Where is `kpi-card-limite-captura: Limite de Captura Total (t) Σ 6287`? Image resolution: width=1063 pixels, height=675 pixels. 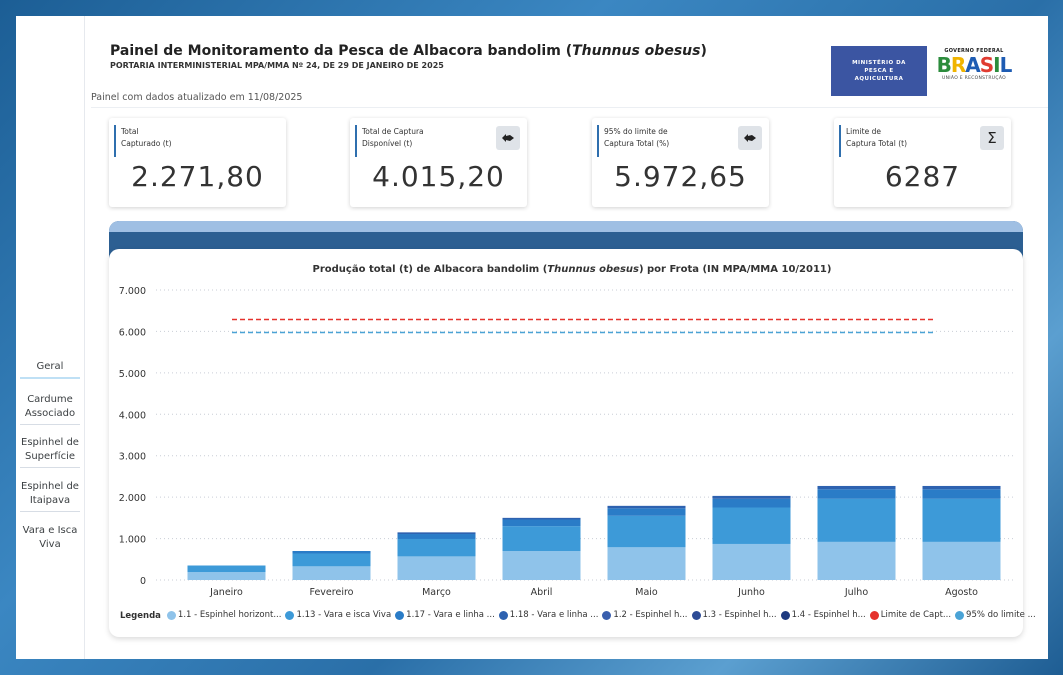 kpi-card-limite-captura: Limite de Captura Total (t) Σ 6287 is located at coordinates (922, 162).